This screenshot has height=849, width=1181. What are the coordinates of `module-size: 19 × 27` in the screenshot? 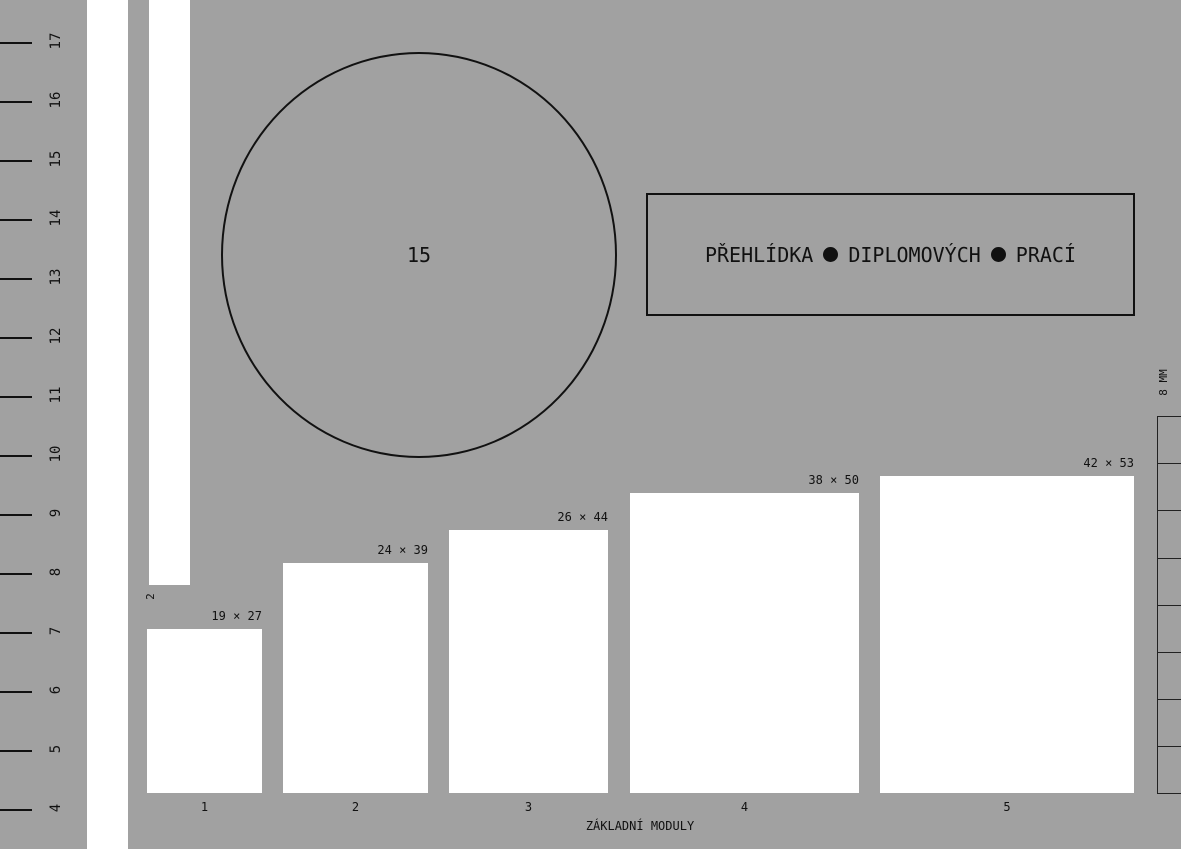 It's located at (236, 616).